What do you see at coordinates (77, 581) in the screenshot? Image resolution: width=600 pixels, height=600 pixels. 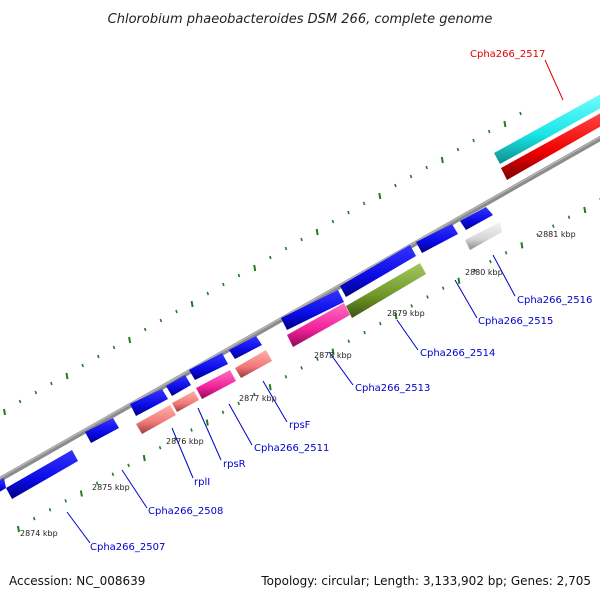 I see `accession-text: Accession: NC_008639` at bounding box center [77, 581].